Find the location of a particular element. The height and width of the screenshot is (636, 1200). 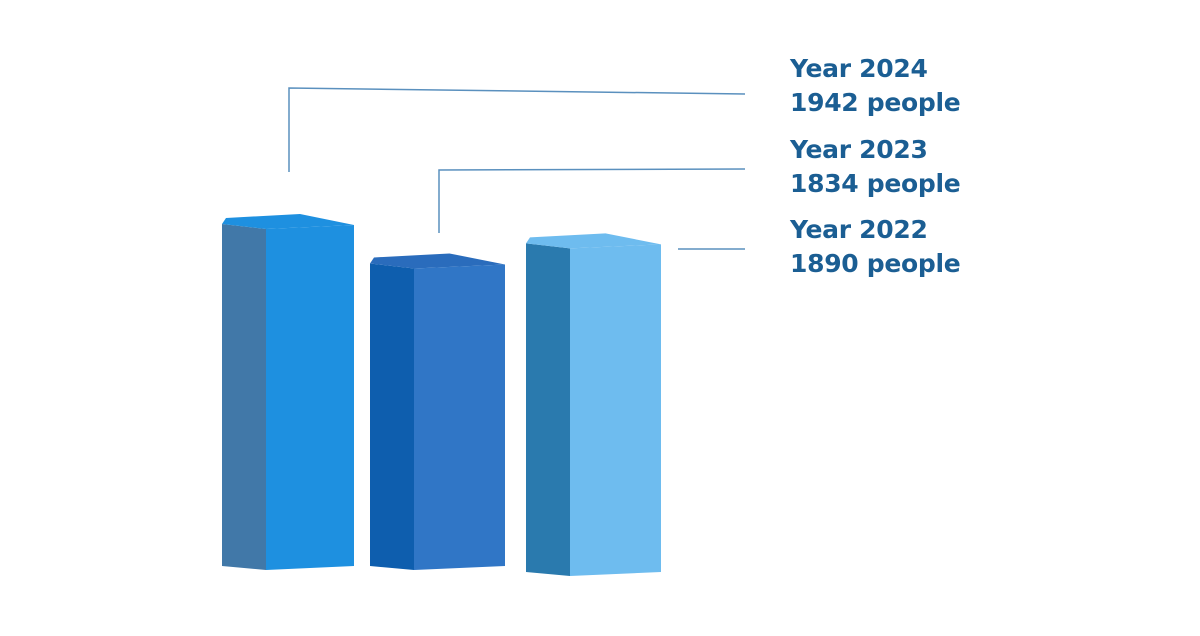

bar-year-2022 is located at coordinates (593, 405).